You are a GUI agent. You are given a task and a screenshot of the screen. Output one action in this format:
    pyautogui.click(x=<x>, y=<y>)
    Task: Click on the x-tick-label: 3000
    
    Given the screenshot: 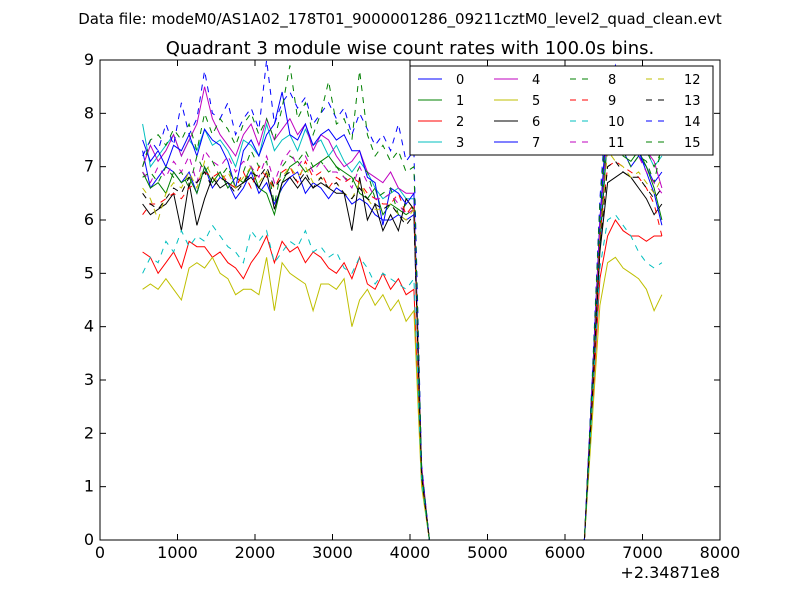 What is the action you would take?
    pyautogui.click(x=332, y=552)
    